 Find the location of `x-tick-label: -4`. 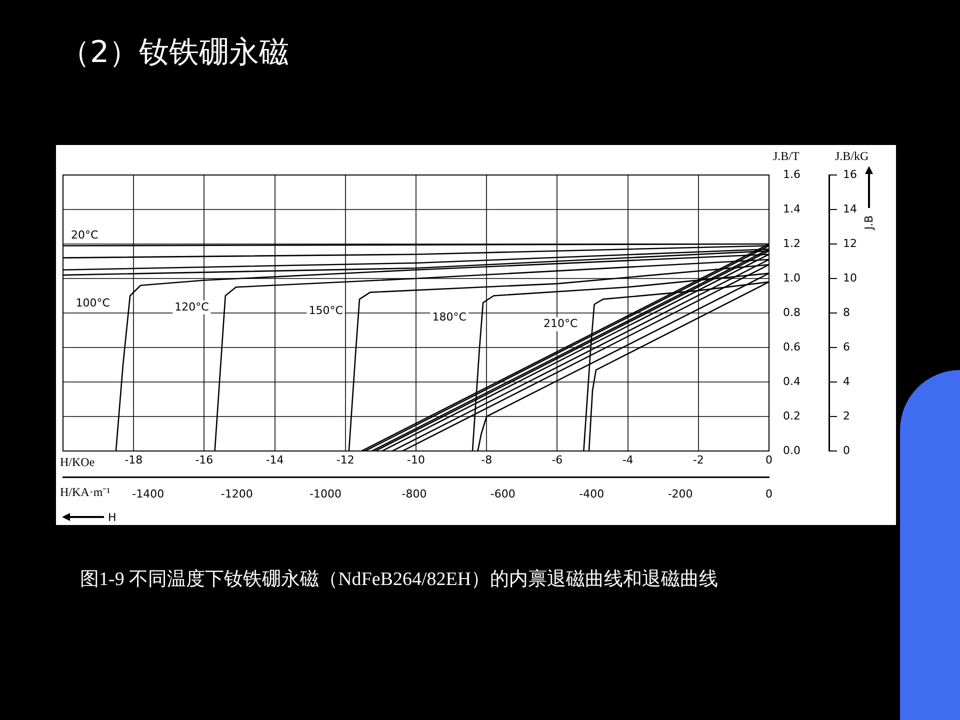

x-tick-label: -4 is located at coordinates (628, 459).